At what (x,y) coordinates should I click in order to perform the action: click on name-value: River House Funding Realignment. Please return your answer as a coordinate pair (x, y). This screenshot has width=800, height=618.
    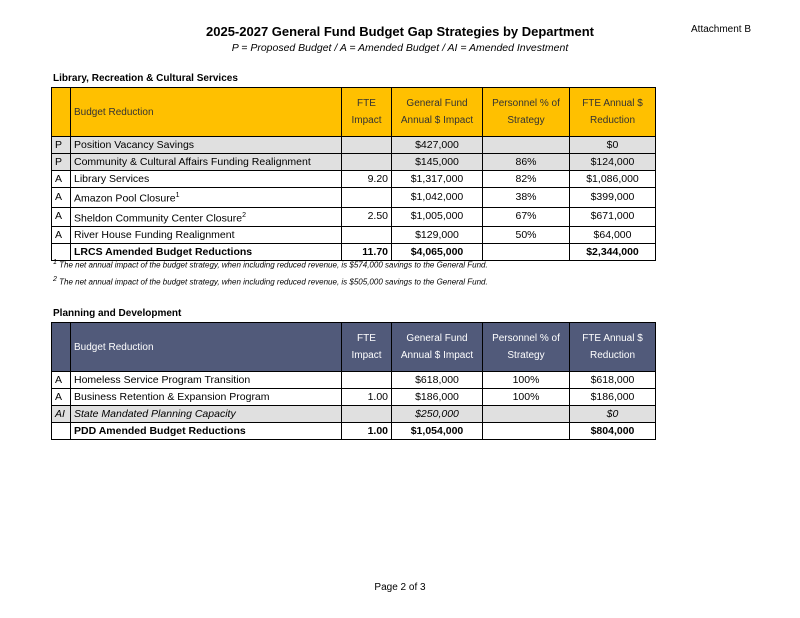
    Looking at the image, I should click on (154, 234).